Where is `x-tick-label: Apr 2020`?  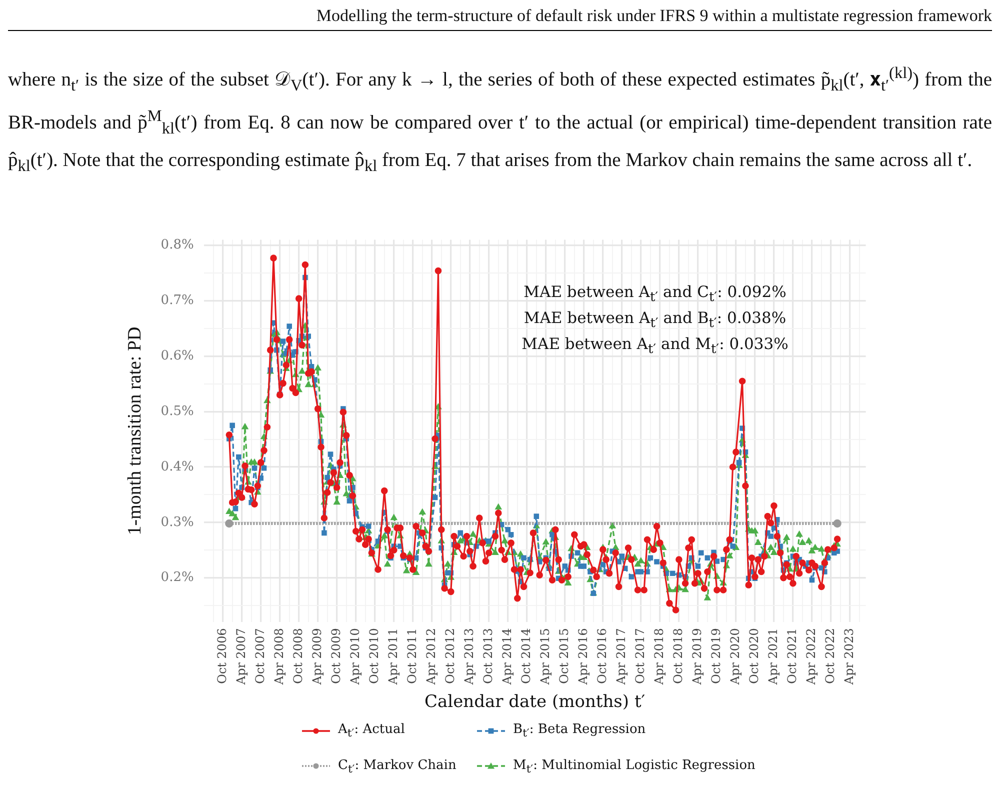 x-tick-label: Apr 2020 is located at coordinates (735, 657).